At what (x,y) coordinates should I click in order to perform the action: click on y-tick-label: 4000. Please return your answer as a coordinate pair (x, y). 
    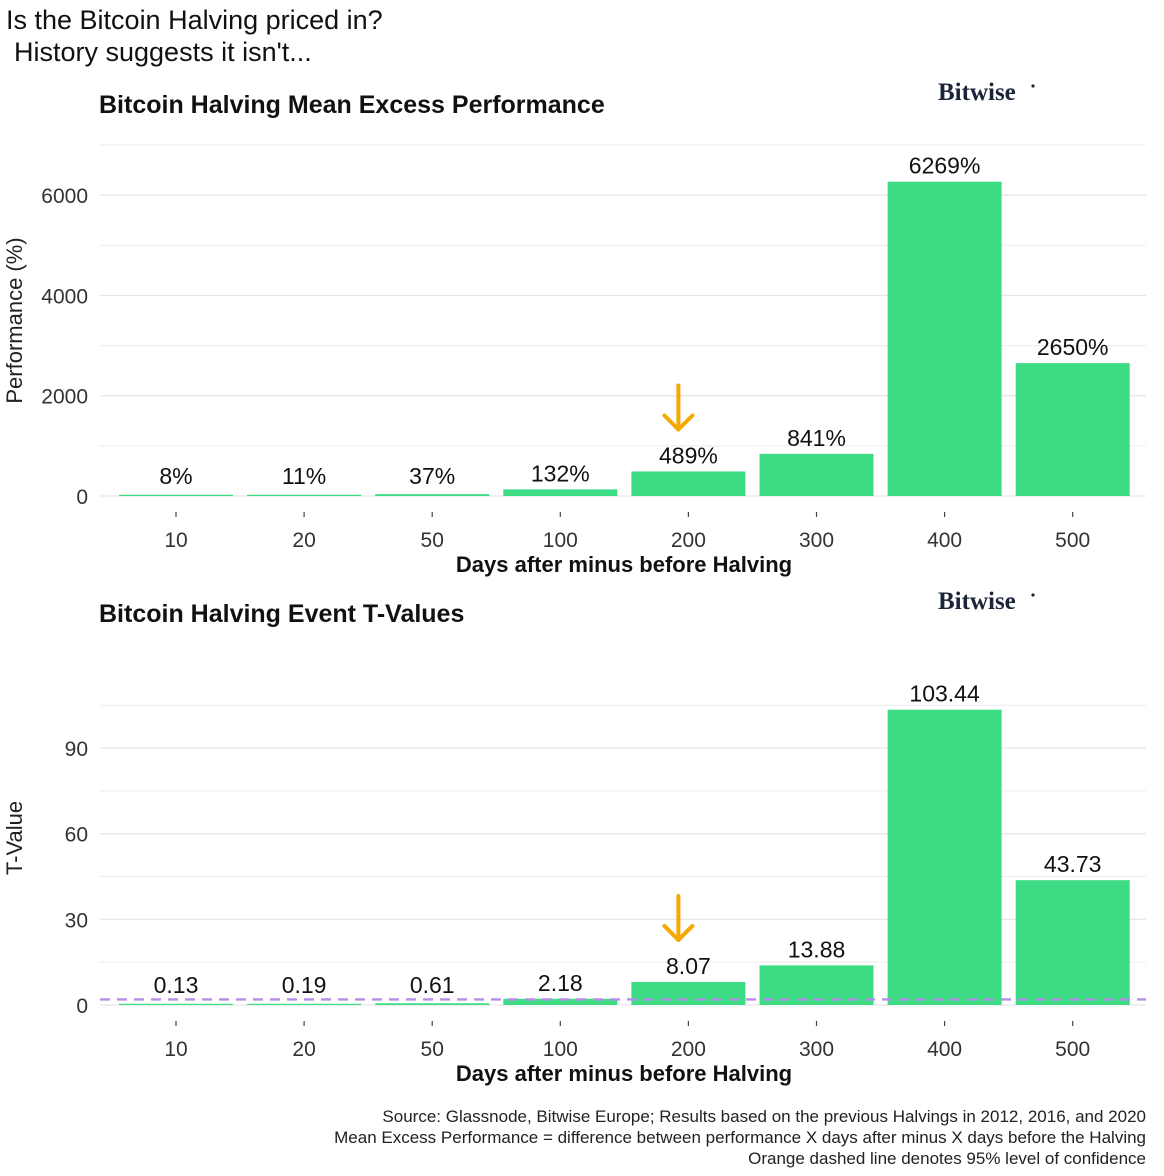
    Looking at the image, I should click on (64, 296).